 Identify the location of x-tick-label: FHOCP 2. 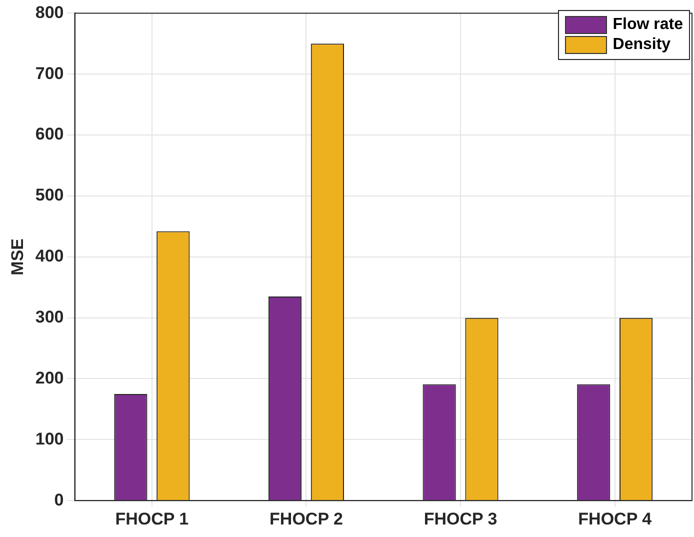
(306, 518).